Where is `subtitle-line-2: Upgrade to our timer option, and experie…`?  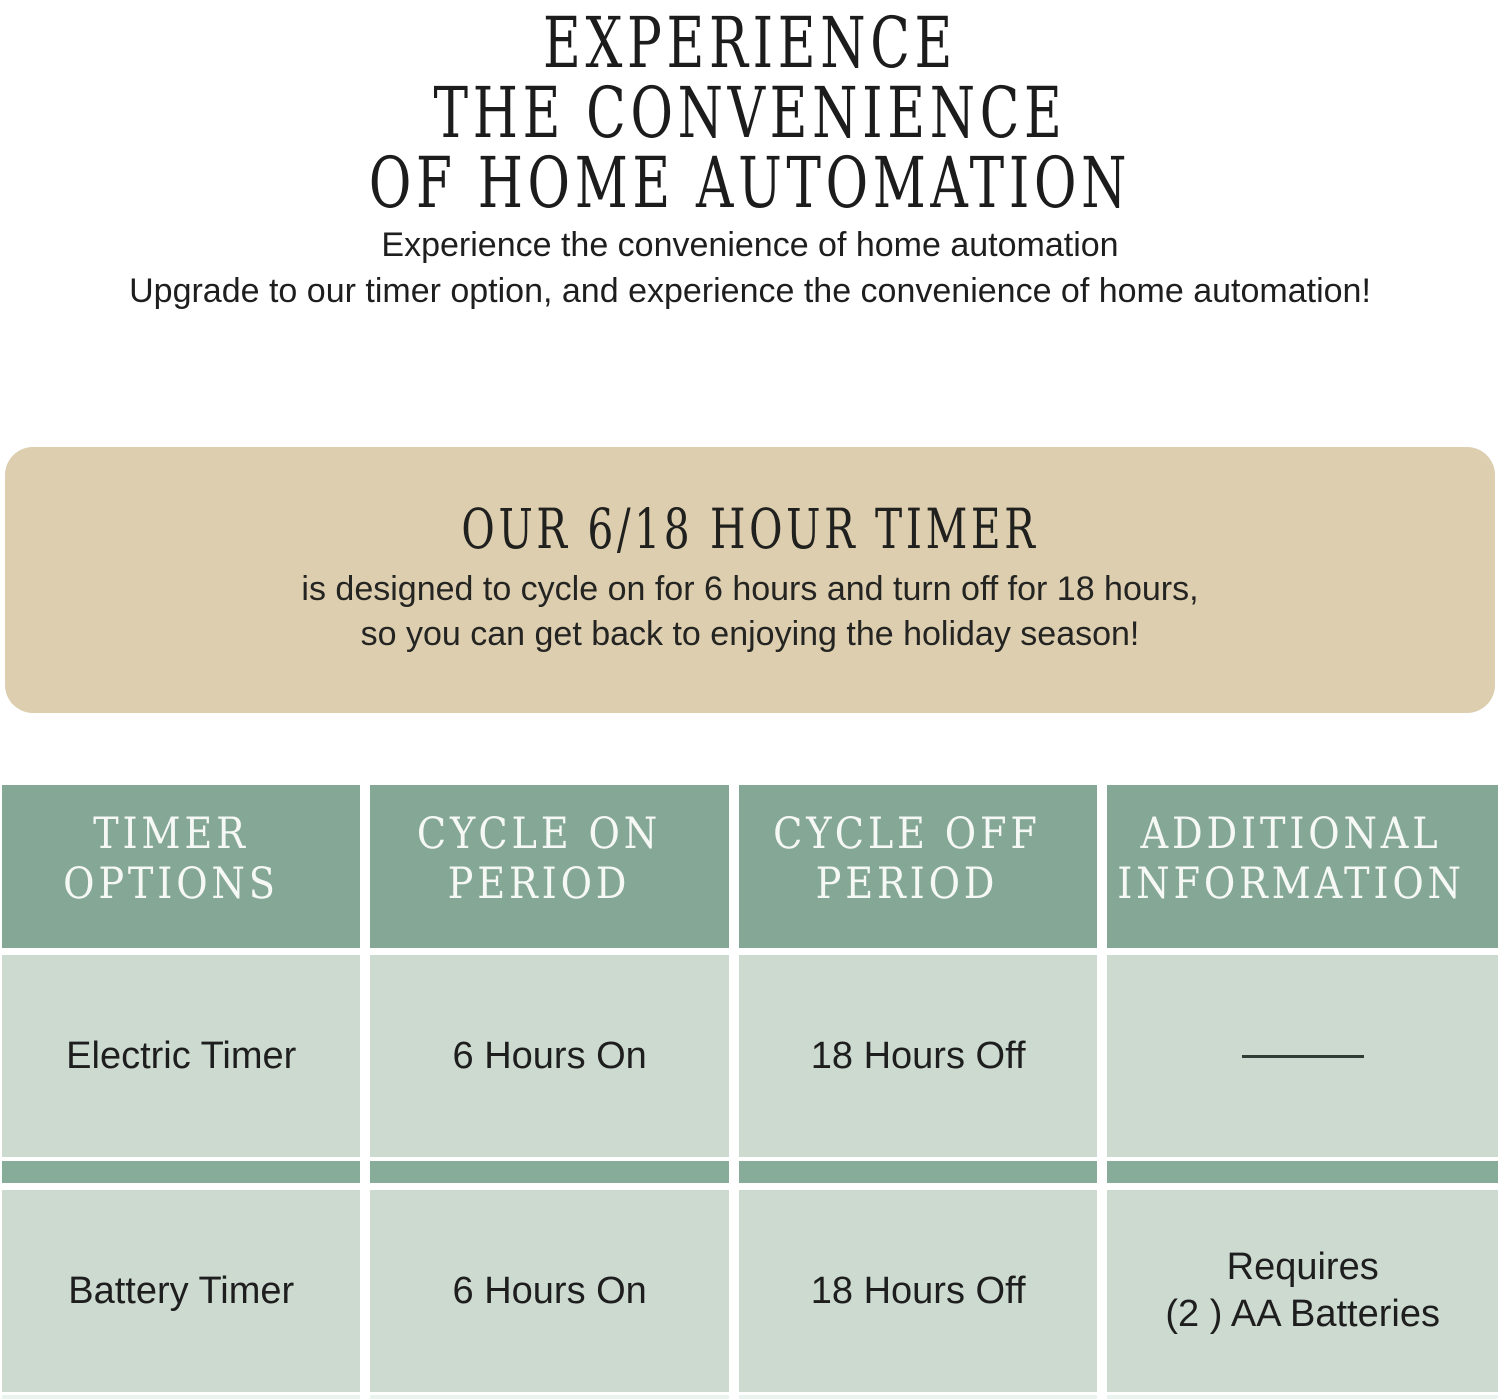
subtitle-line-2: Upgrade to our timer option, and experie… is located at coordinates (750, 291).